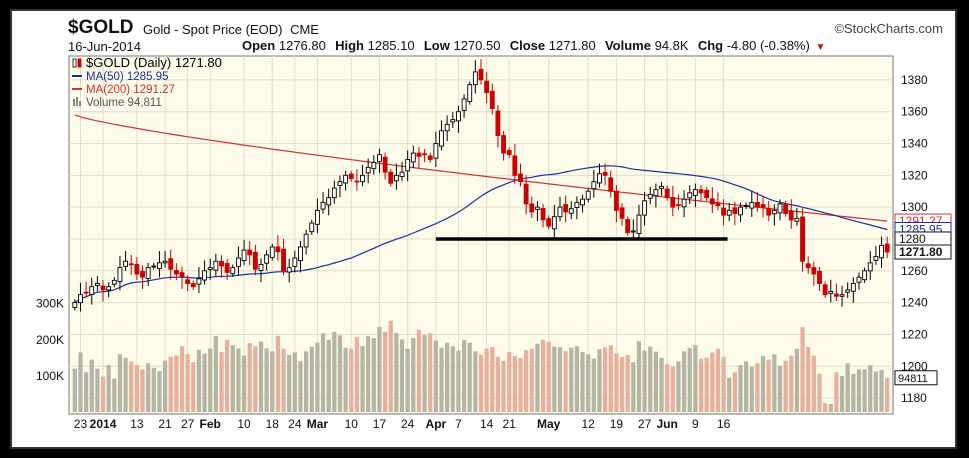  What do you see at coordinates (888, 28) in the screenshot?
I see `brand-link: ©StockCharts.com` at bounding box center [888, 28].